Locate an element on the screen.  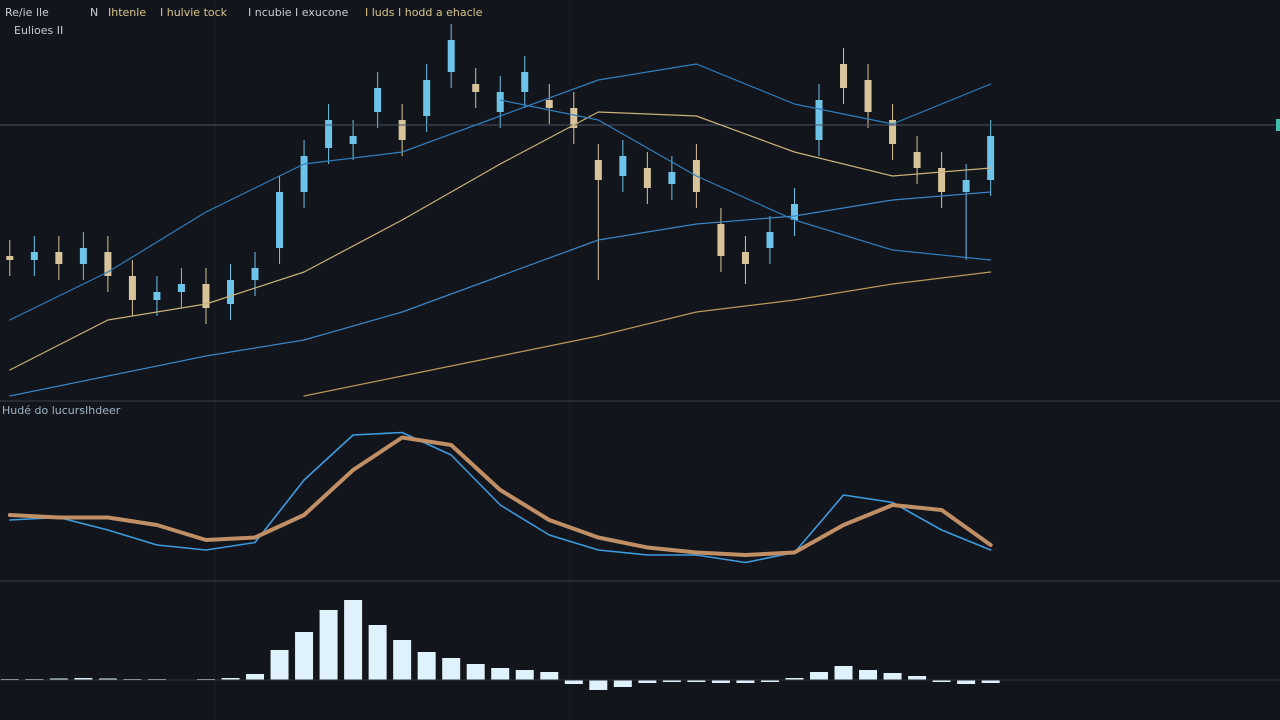
price-marker is located at coordinates (1278, 125).